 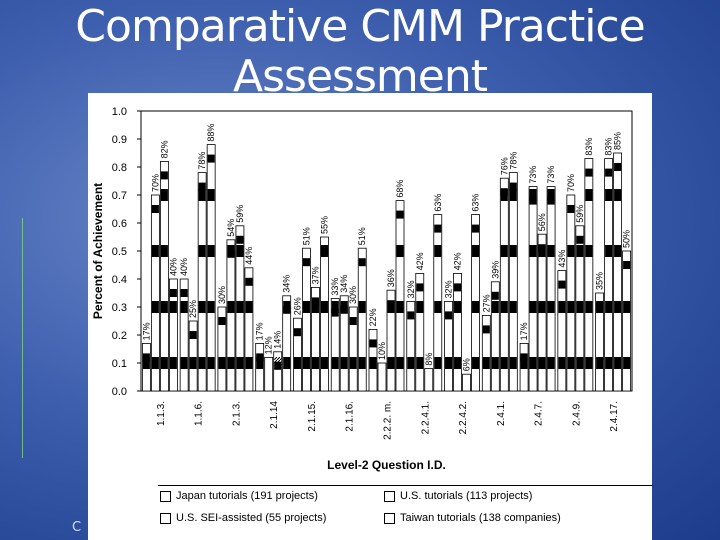 What do you see at coordinates (627, 239) in the screenshot?
I see `data-label: 50%` at bounding box center [627, 239].